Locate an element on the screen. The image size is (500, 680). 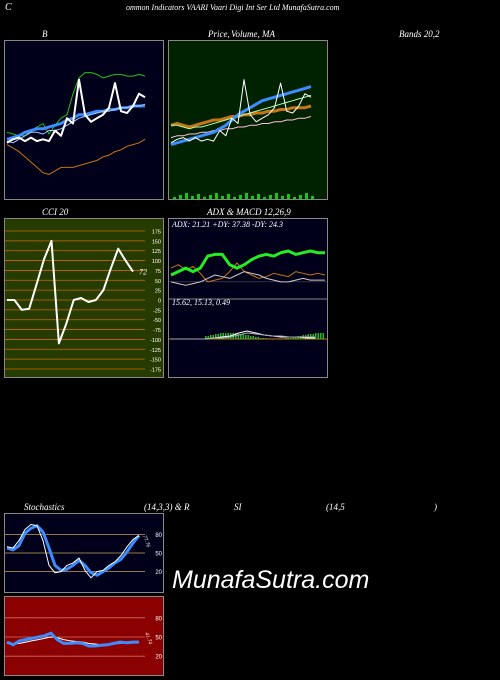
price-close-line is located at coordinates (241, 111).